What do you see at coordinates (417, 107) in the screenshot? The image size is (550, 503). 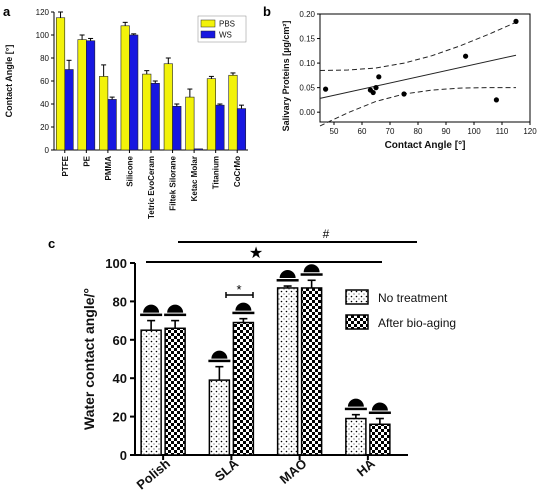 I see `ci-lower-curve` at bounding box center [417, 107].